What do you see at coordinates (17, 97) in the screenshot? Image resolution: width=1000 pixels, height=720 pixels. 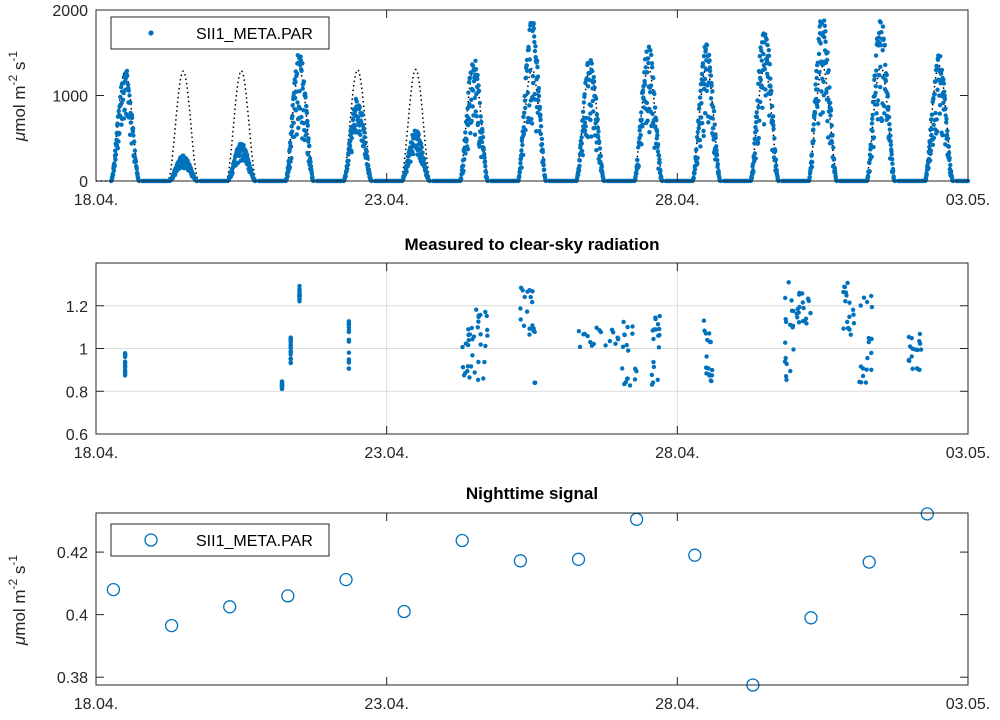 I see `y-axis-label: μmol m-2 s-1` at bounding box center [17, 97].